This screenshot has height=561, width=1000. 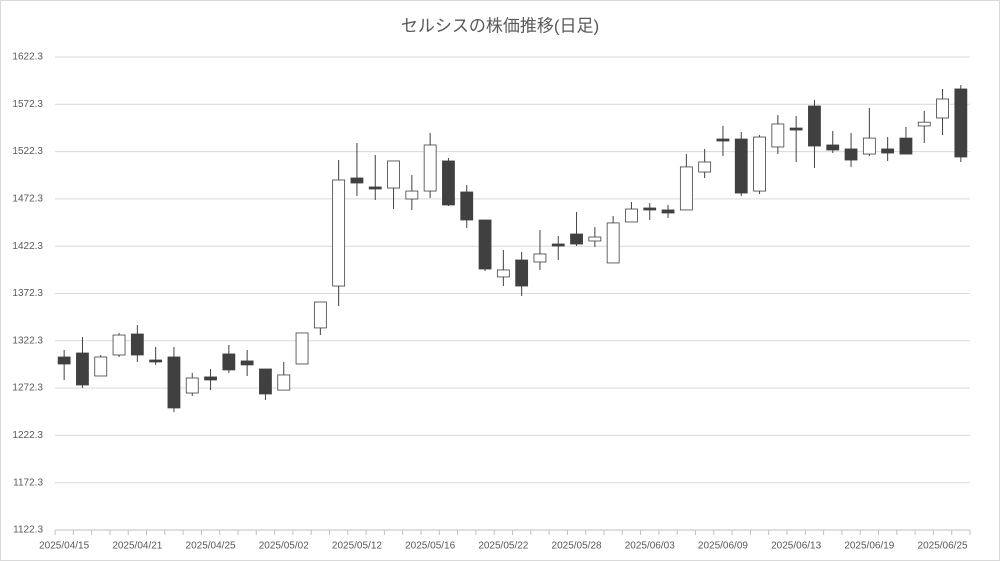 What do you see at coordinates (64, 546) in the screenshot?
I see `x-tick-label: 2025/04/15` at bounding box center [64, 546].